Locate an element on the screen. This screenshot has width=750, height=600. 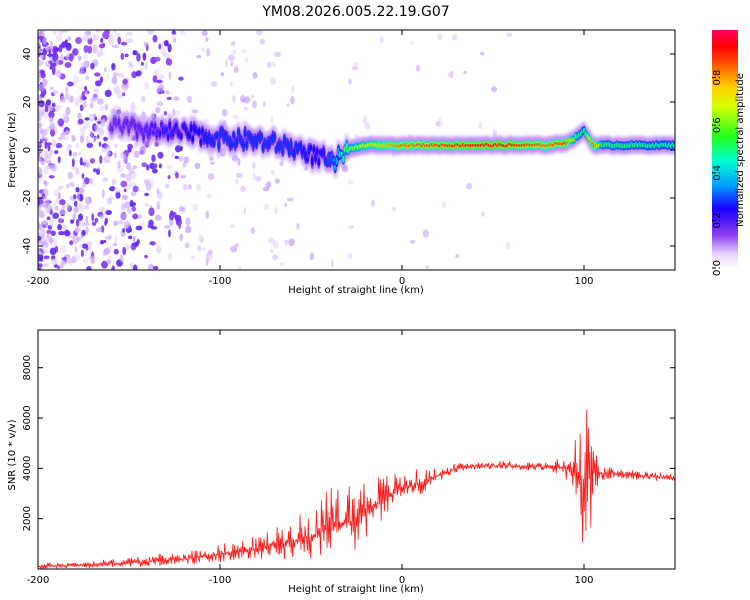
y-tick-label: 4000 is located at coordinates (27, 468).